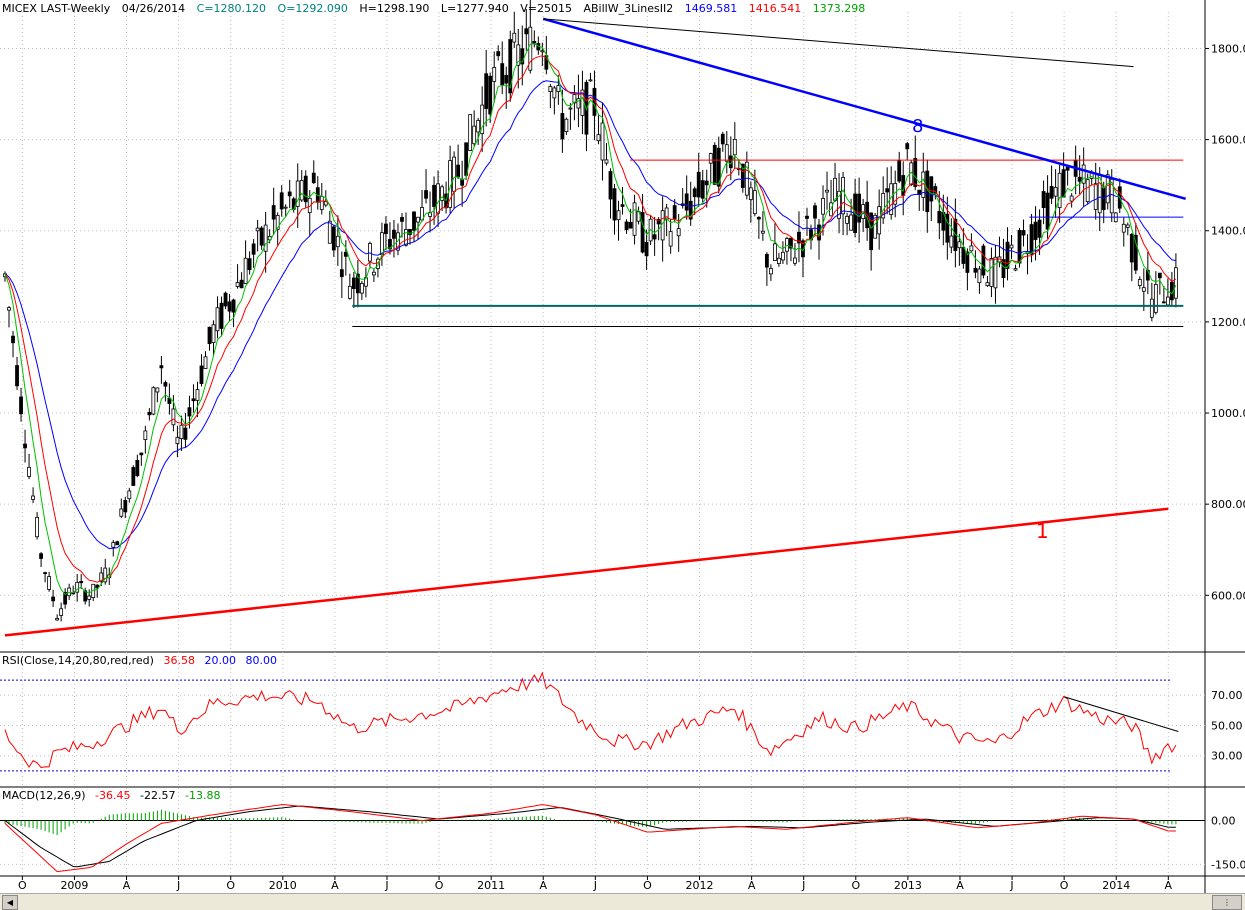  What do you see at coordinates (153, 8) in the screenshot?
I see `date-label: 04/26/2014` at bounding box center [153, 8].